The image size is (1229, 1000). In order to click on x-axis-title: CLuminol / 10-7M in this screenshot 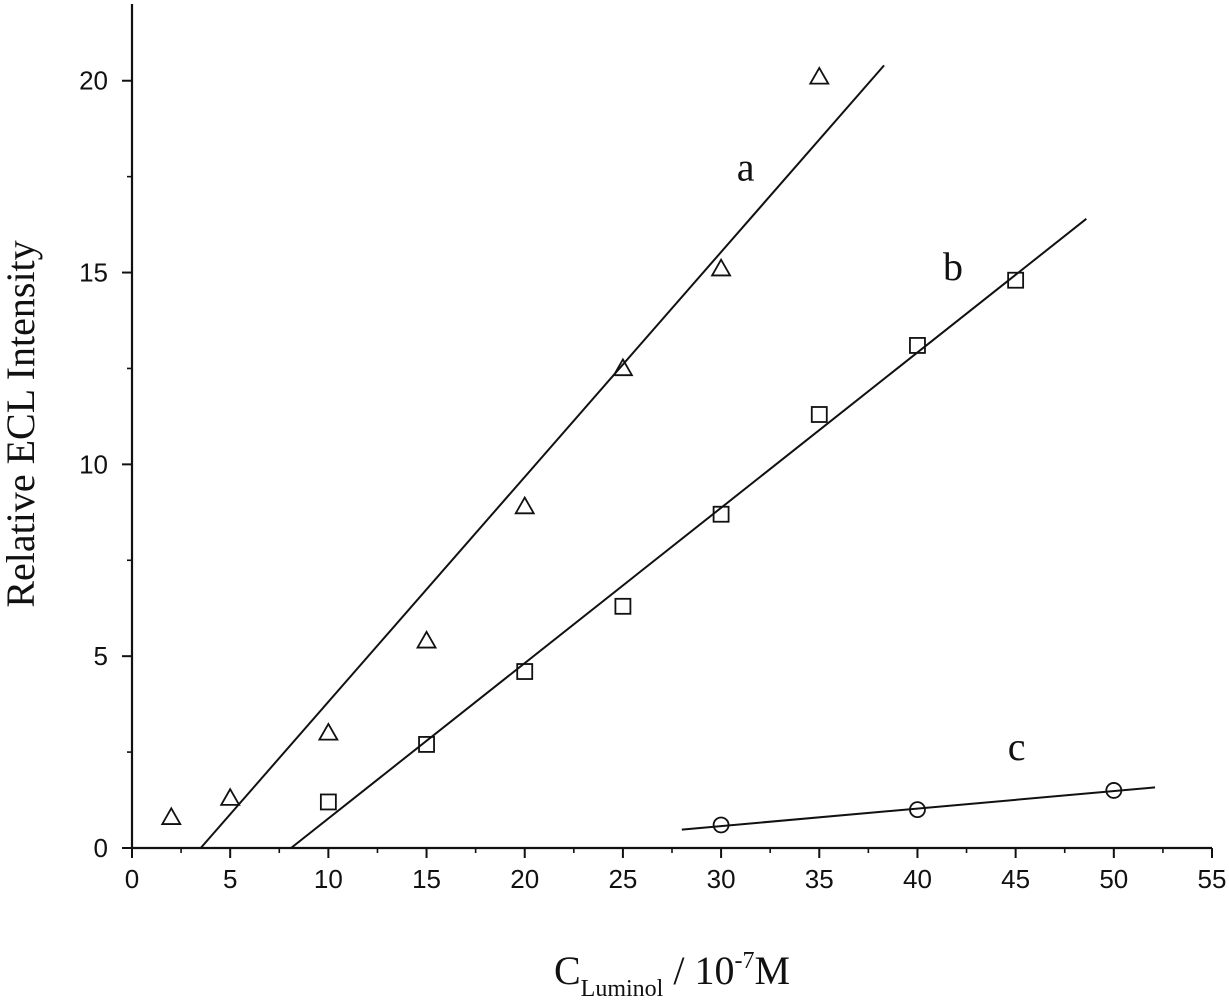, I will do `click(672, 974)`.